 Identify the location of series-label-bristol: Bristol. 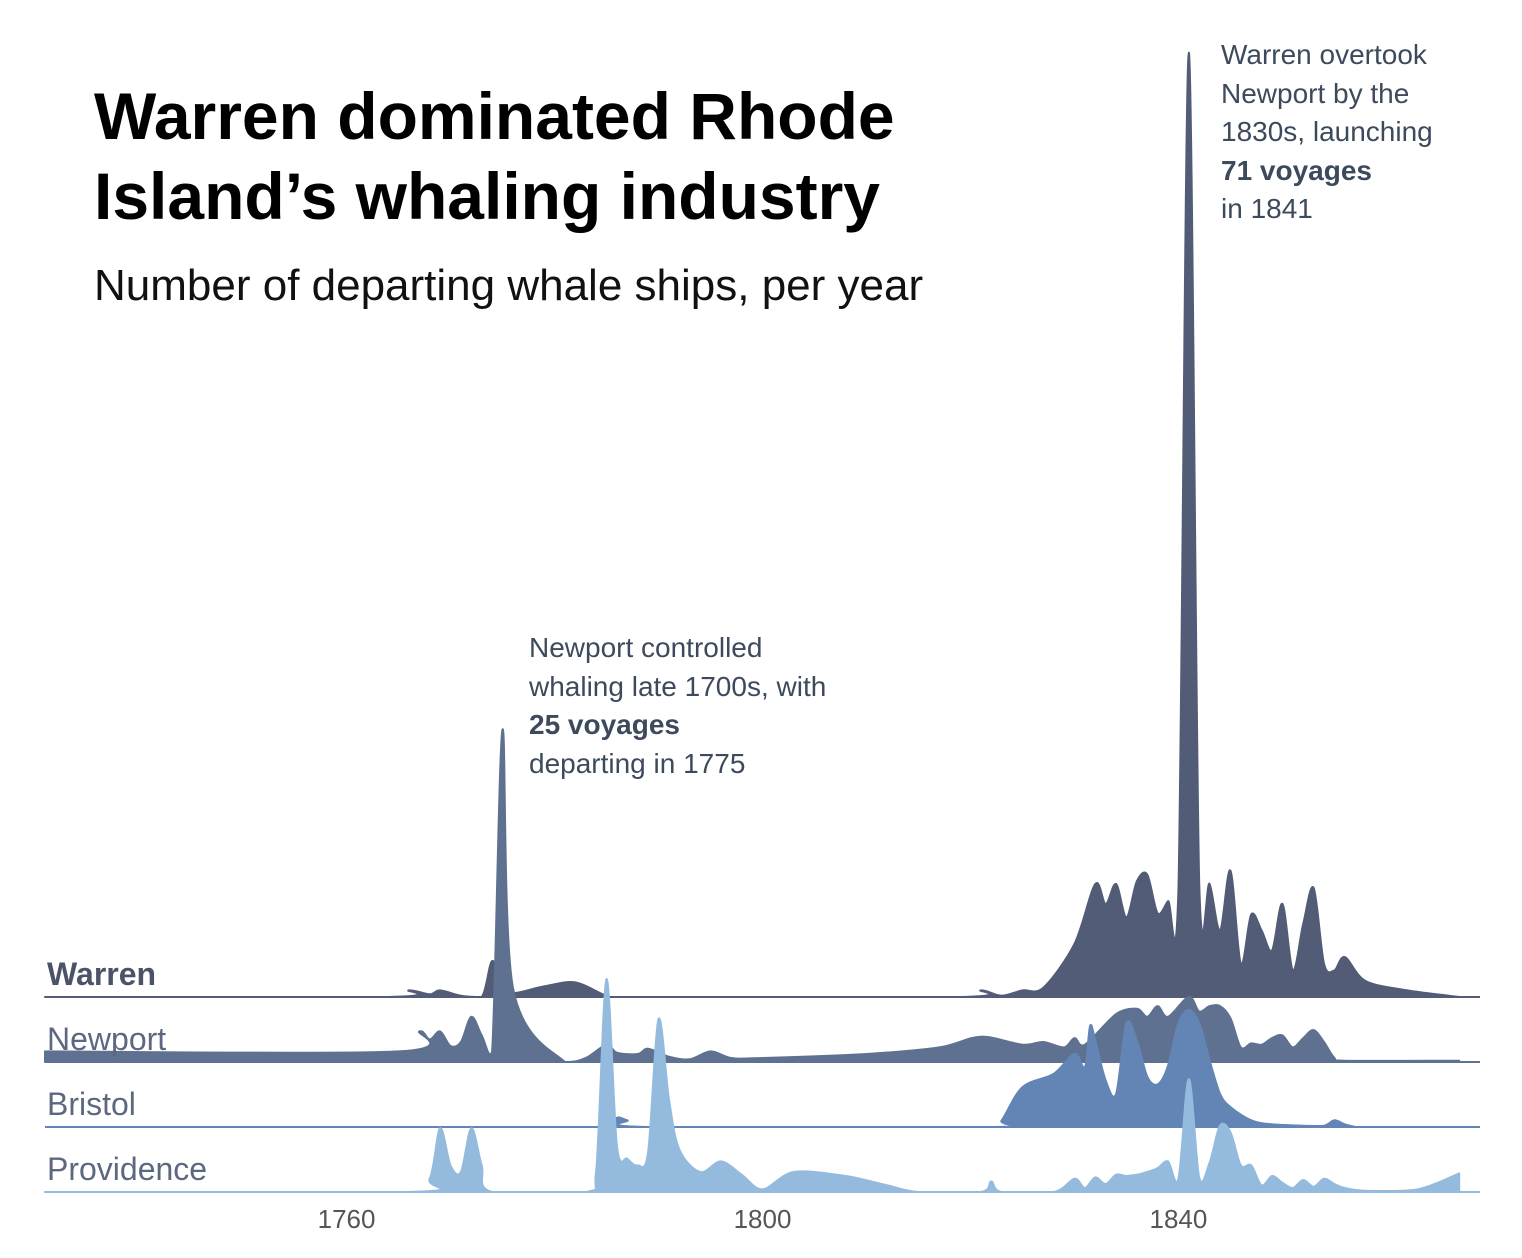
(91, 1104).